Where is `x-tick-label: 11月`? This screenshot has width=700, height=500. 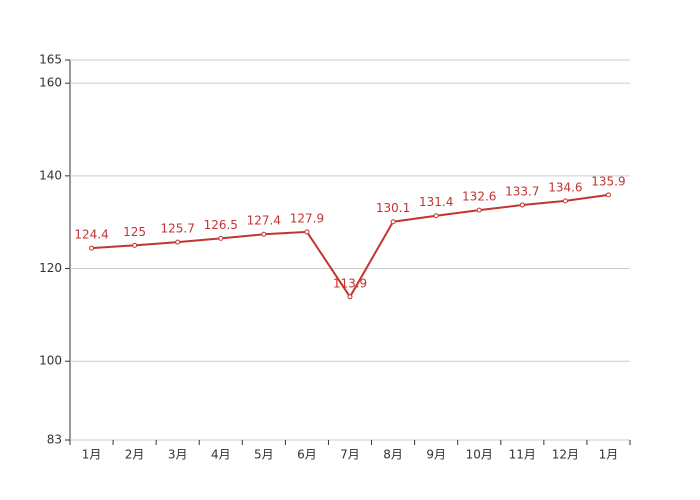 x-tick-label: 11月 is located at coordinates (522, 455).